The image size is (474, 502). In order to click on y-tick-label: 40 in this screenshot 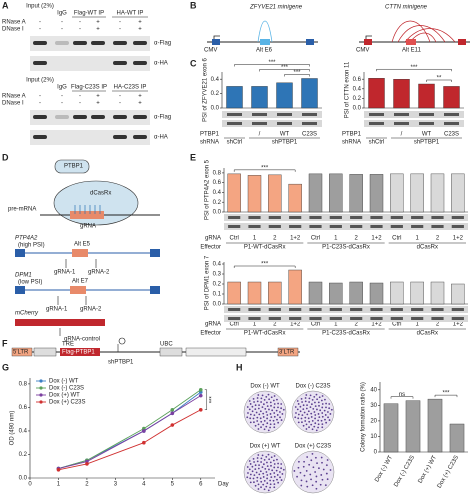, I will do `click(373, 390)`.